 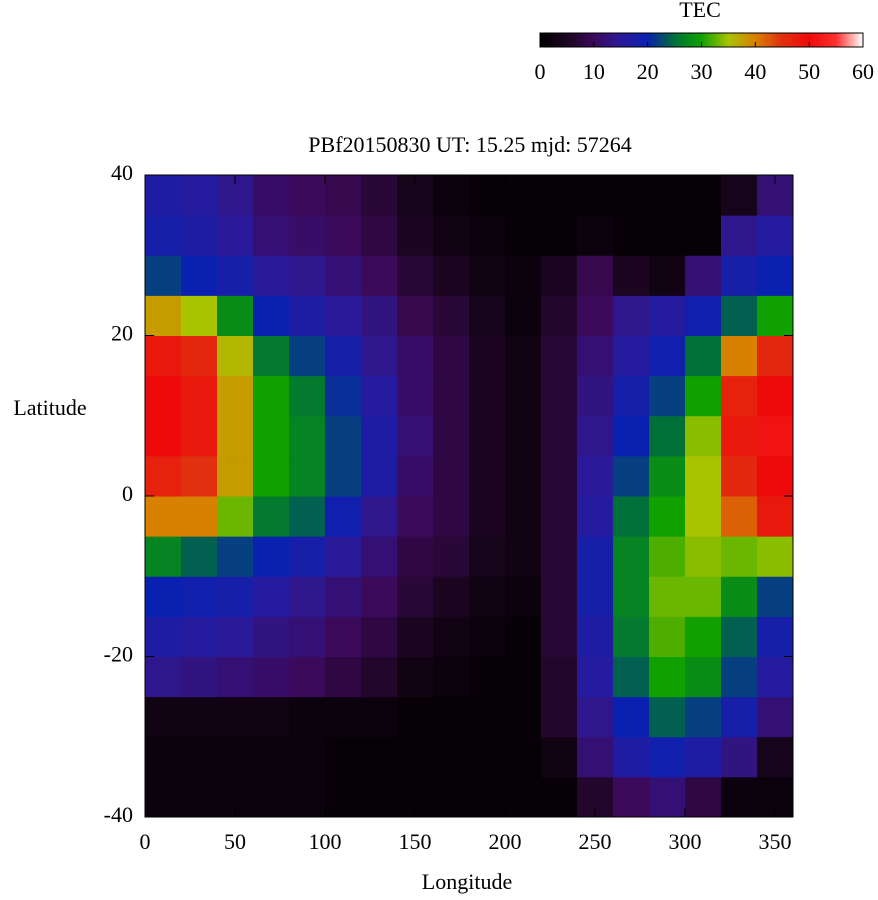 I want to click on colorbar-tick-label: 60, so click(x=863, y=71).